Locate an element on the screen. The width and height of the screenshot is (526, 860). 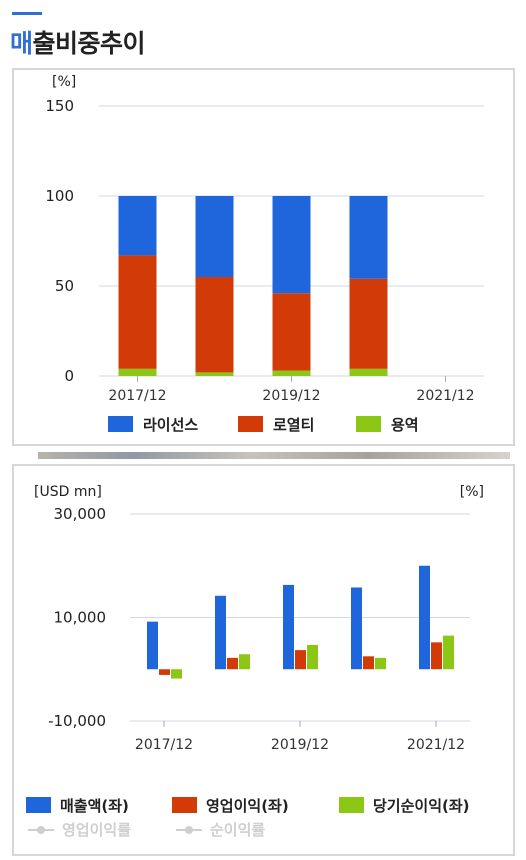
divider-strip is located at coordinates (274, 455).